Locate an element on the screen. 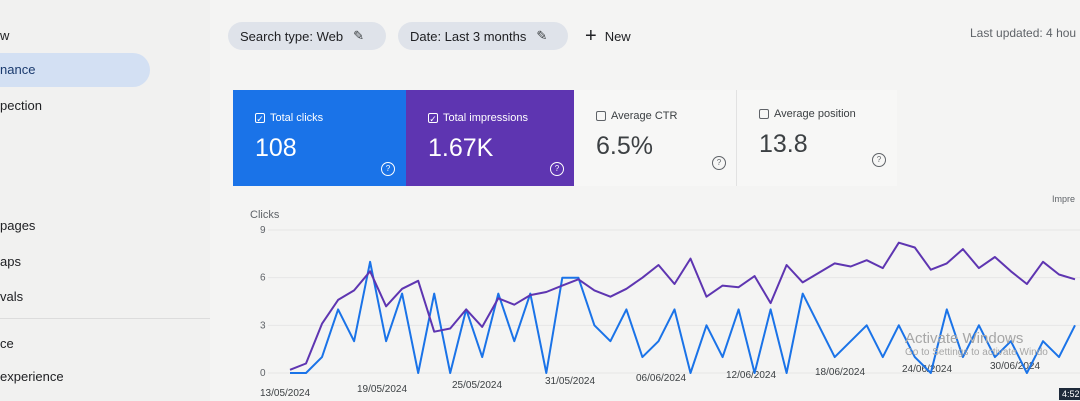  total-impressions-card: ✓ Total impressions 1.67K ? is located at coordinates (490, 138).